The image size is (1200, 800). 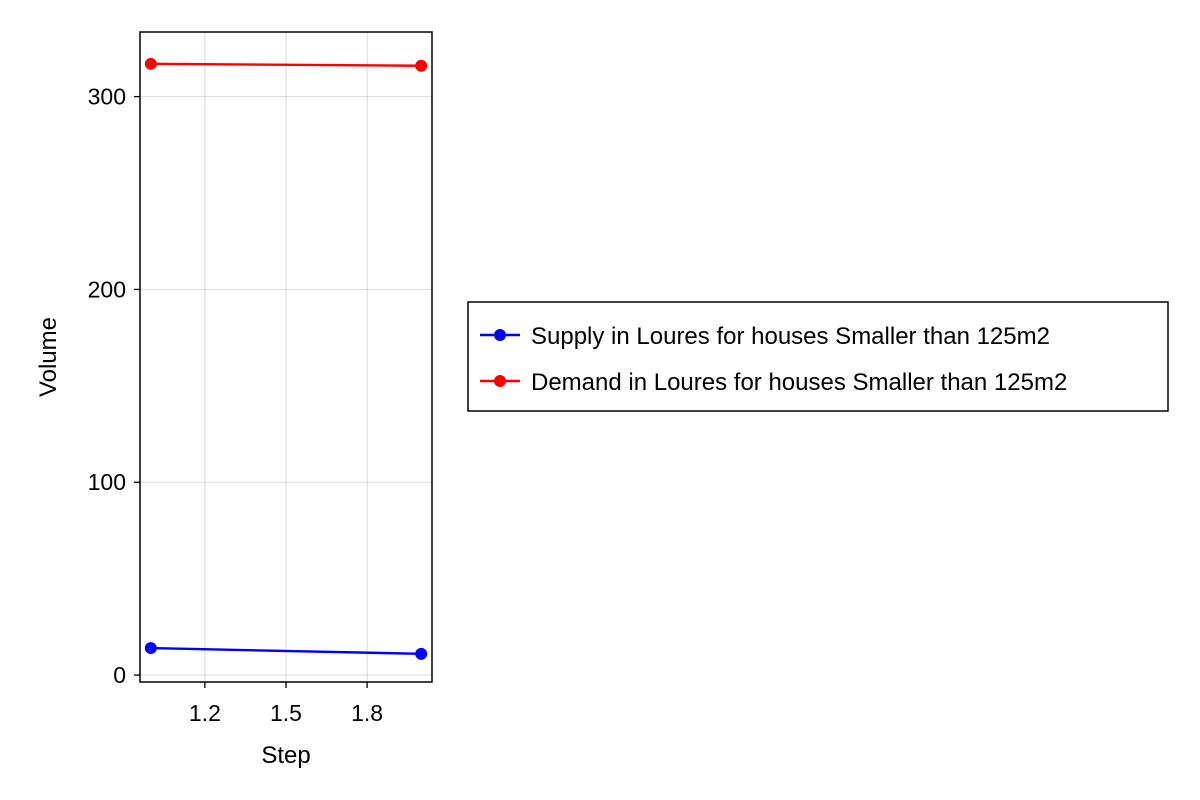 What do you see at coordinates (285, 755) in the screenshot?
I see `x-axis-label: Step` at bounding box center [285, 755].